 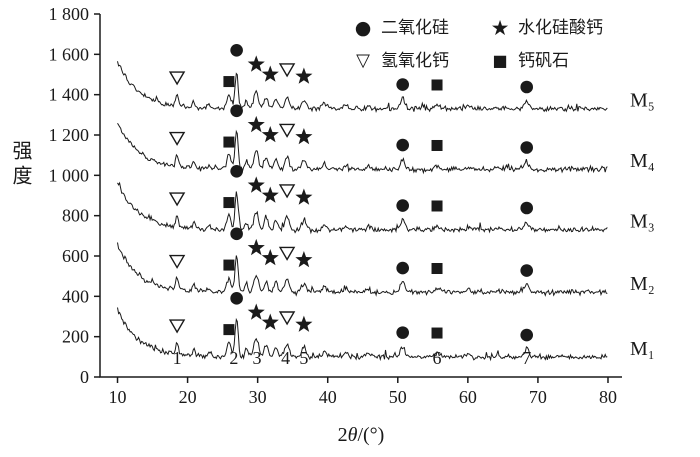 I want to click on y-tick-label: 1 600, so click(x=69, y=54).